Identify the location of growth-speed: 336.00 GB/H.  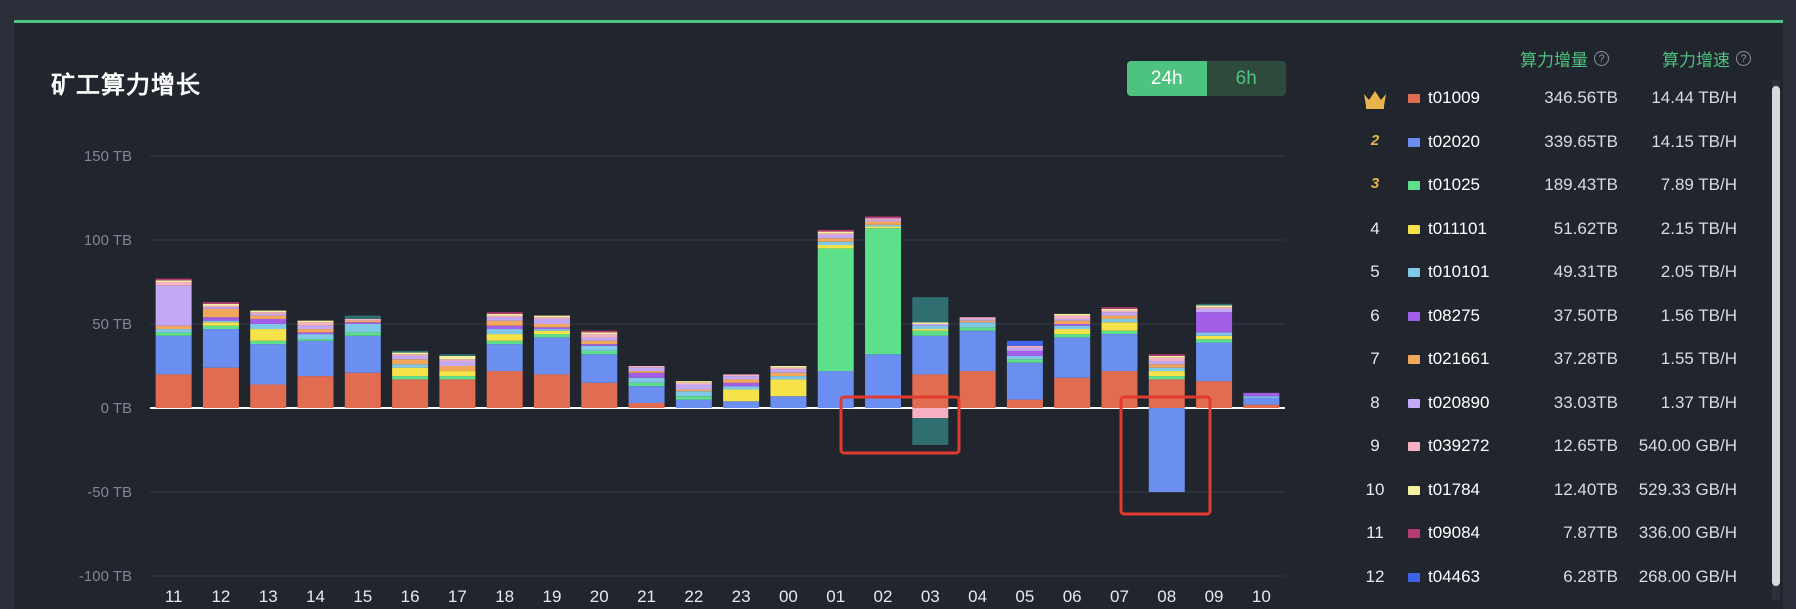
(1687, 532).